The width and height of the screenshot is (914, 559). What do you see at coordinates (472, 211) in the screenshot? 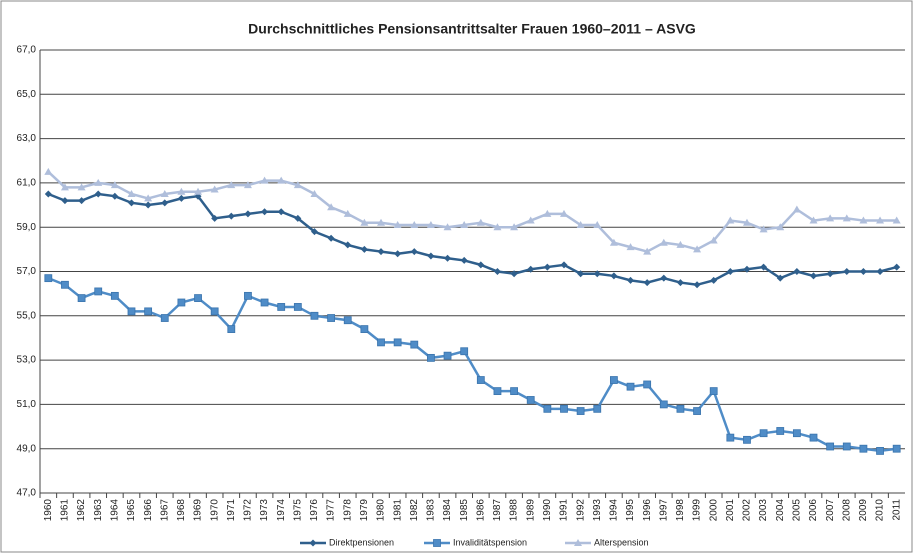
I see `series-line` at bounding box center [472, 211].